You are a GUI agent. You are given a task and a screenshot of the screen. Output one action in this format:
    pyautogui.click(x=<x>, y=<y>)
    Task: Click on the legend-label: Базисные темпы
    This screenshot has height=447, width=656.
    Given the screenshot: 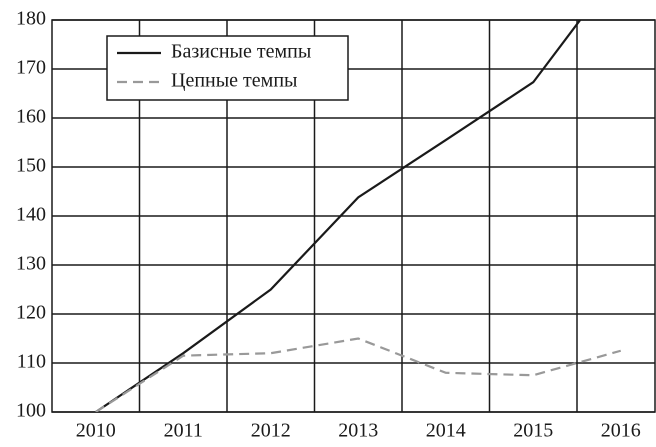 What is the action you would take?
    pyautogui.click(x=241, y=52)
    